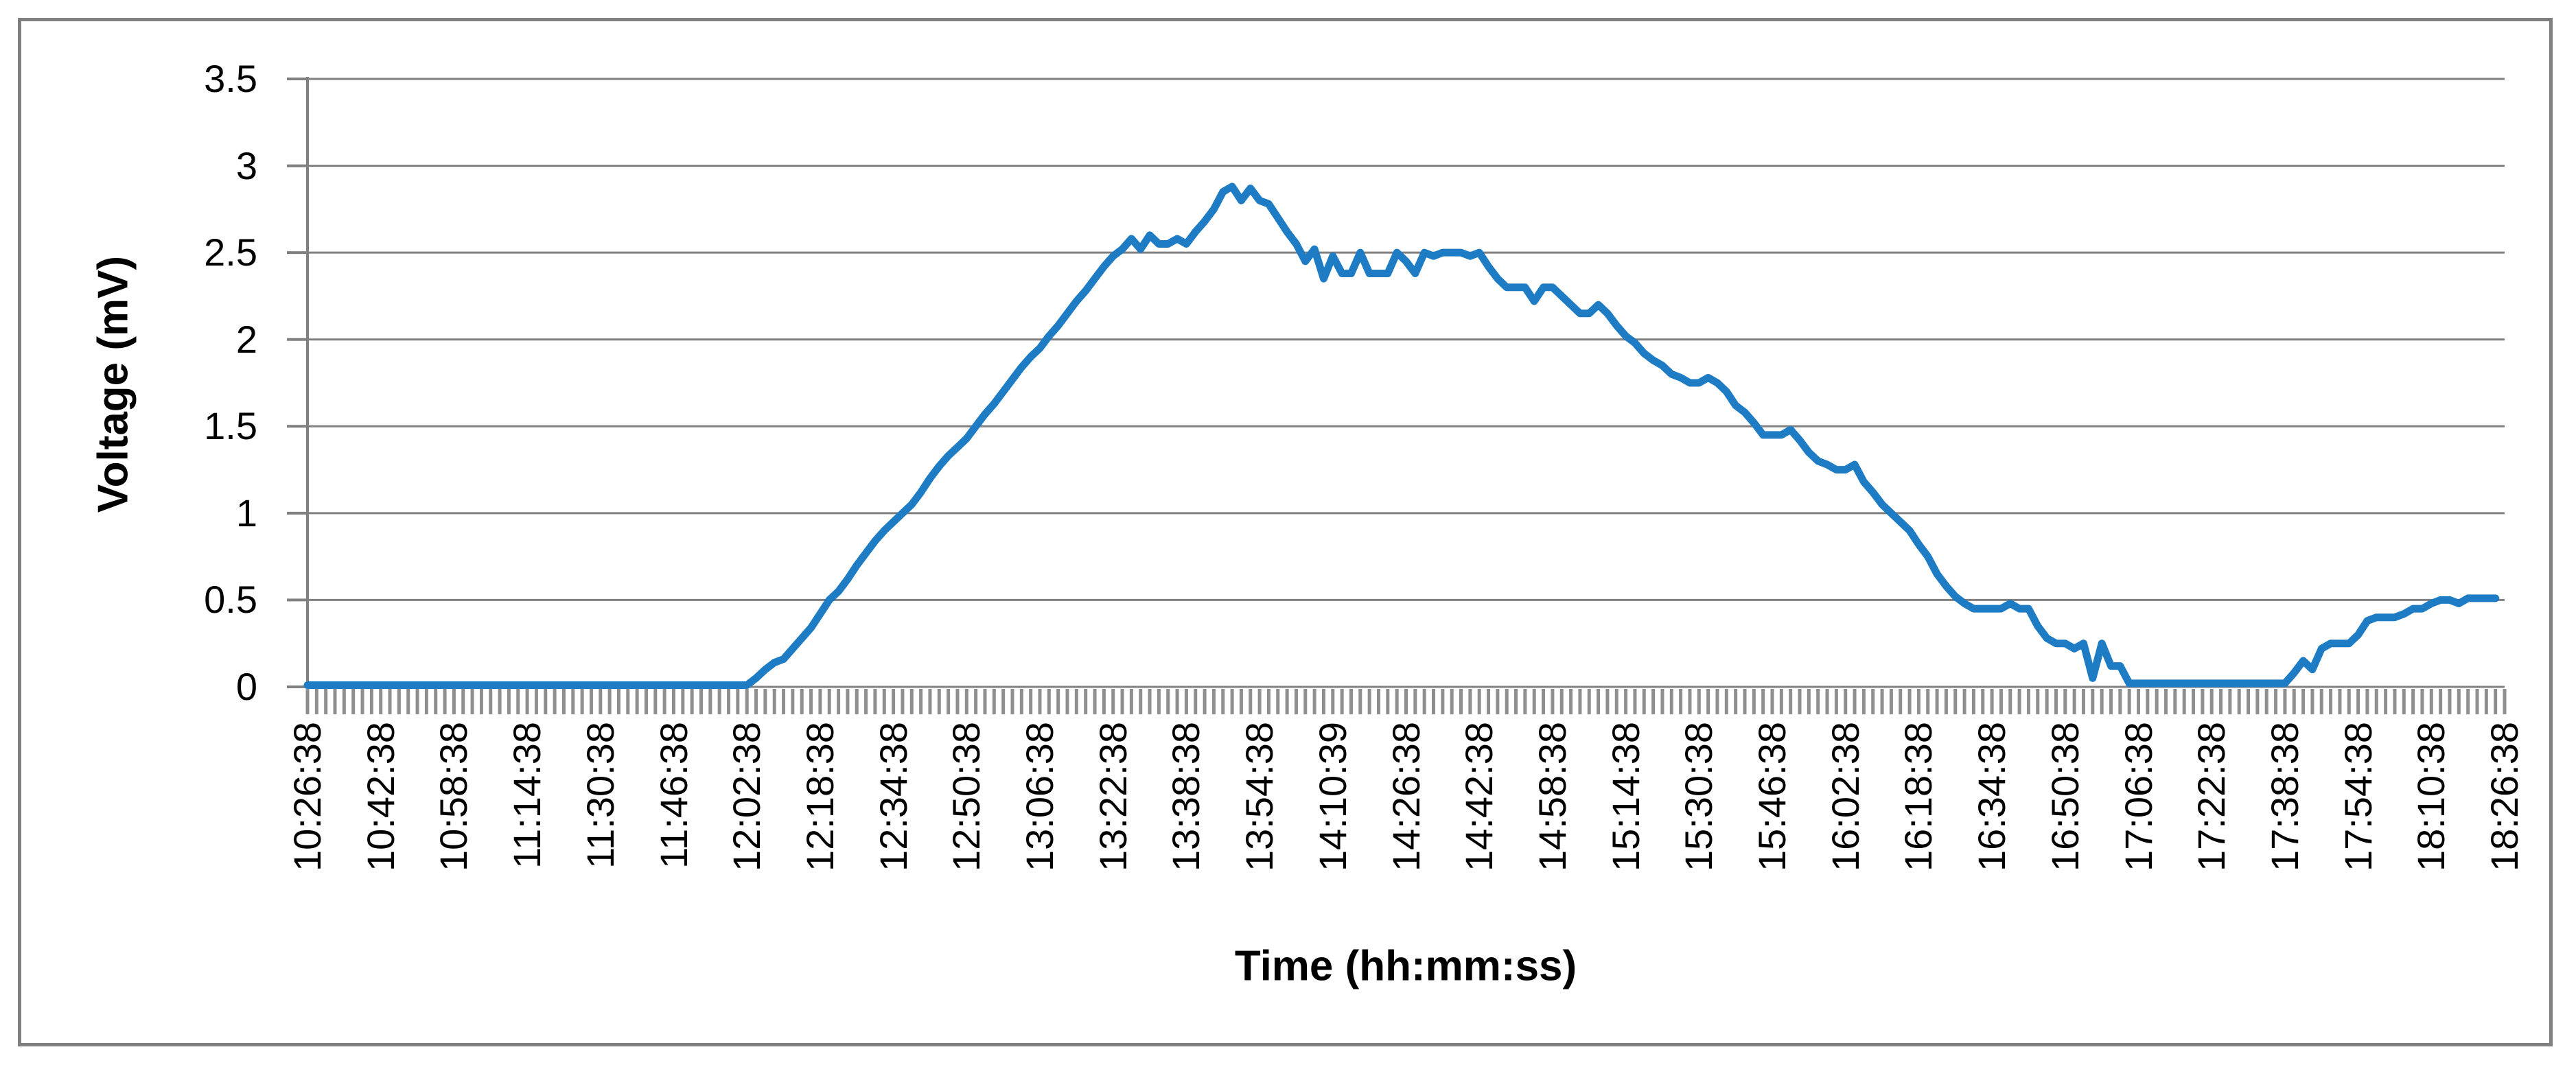  Describe the element at coordinates (297, 383) in the screenshot. I see `y-axis-tick-marks` at that location.